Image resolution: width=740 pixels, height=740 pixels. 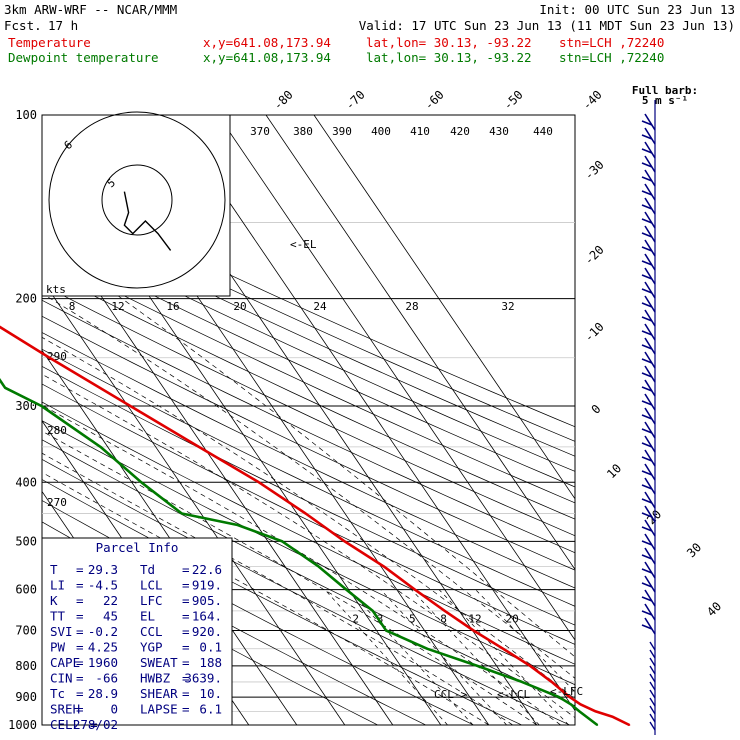 What do you see at coordinates (594, 332) in the screenshot?
I see `isotherm-right-label--10: -10` at bounding box center [594, 332].